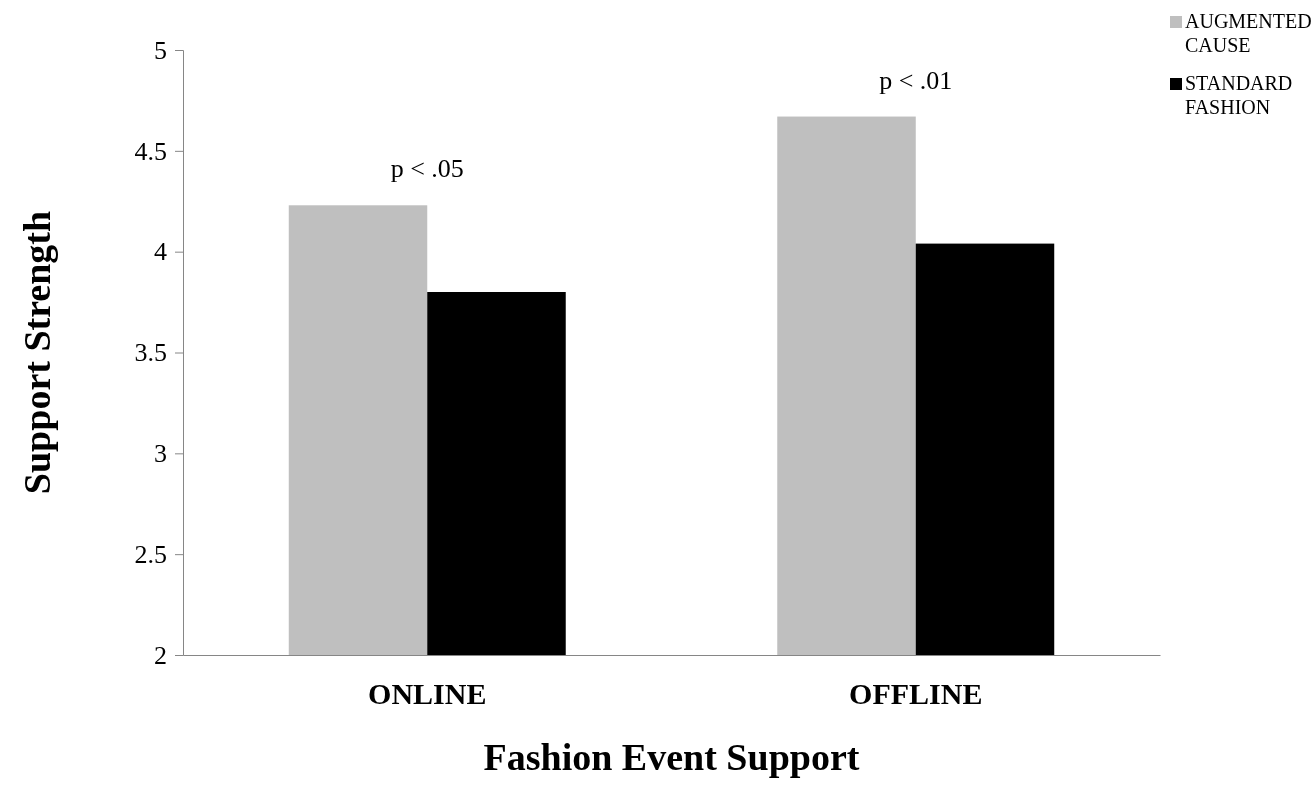 This screenshot has width=1313, height=800. Describe the element at coordinates (150, 353) in the screenshot. I see `y-tick-label: 3.5` at that location.